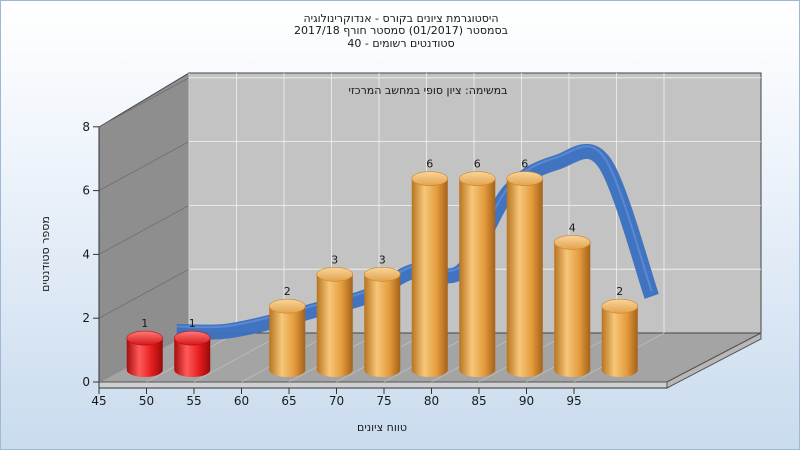 This screenshot has width=800, height=451. What do you see at coordinates (401, 43) in the screenshot?
I see `chart-title-line-3: סטודנטים רשומים - 40` at bounding box center [401, 43].